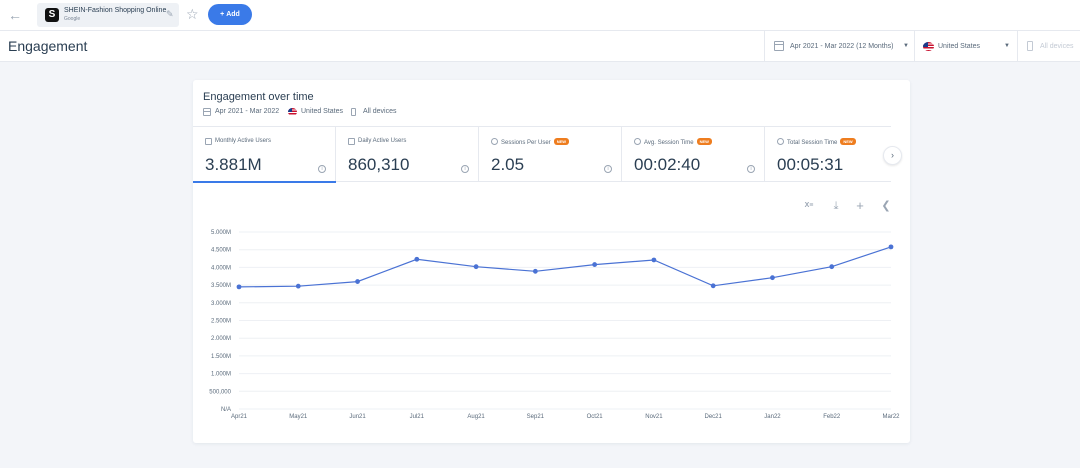 The height and width of the screenshot is (468, 1080). I want to click on app-name: SHEIN-Fashion Shopping Online, so click(115, 10).